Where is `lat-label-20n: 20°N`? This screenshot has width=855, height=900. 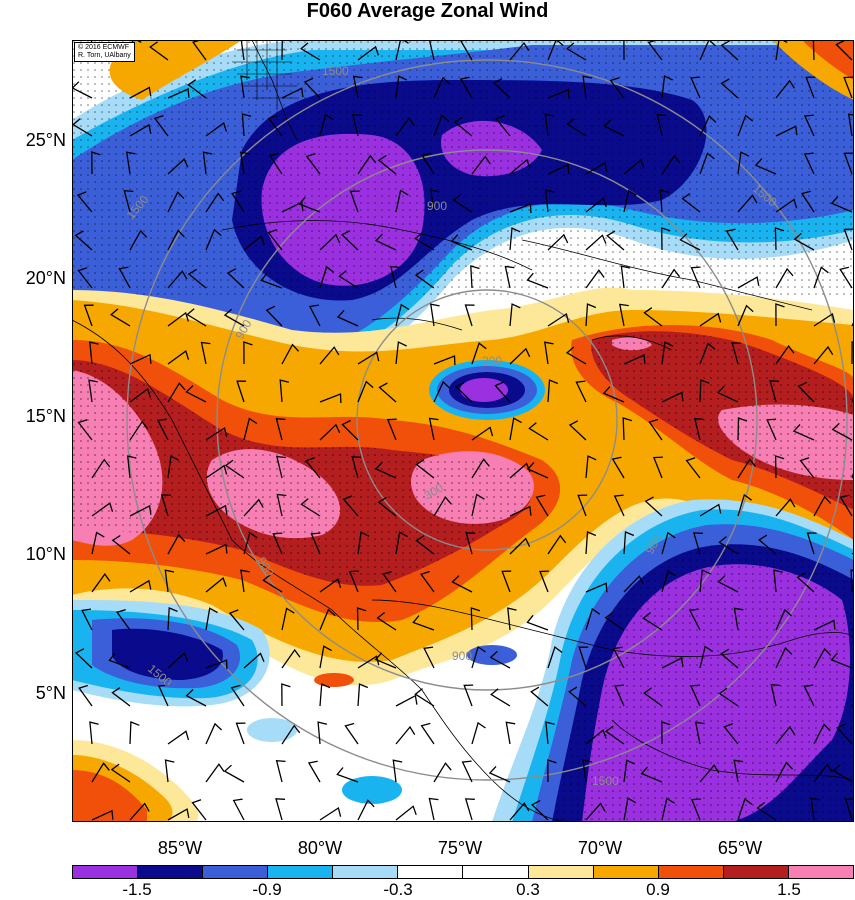
lat-label-20n: 20°N is located at coordinates (45, 278).